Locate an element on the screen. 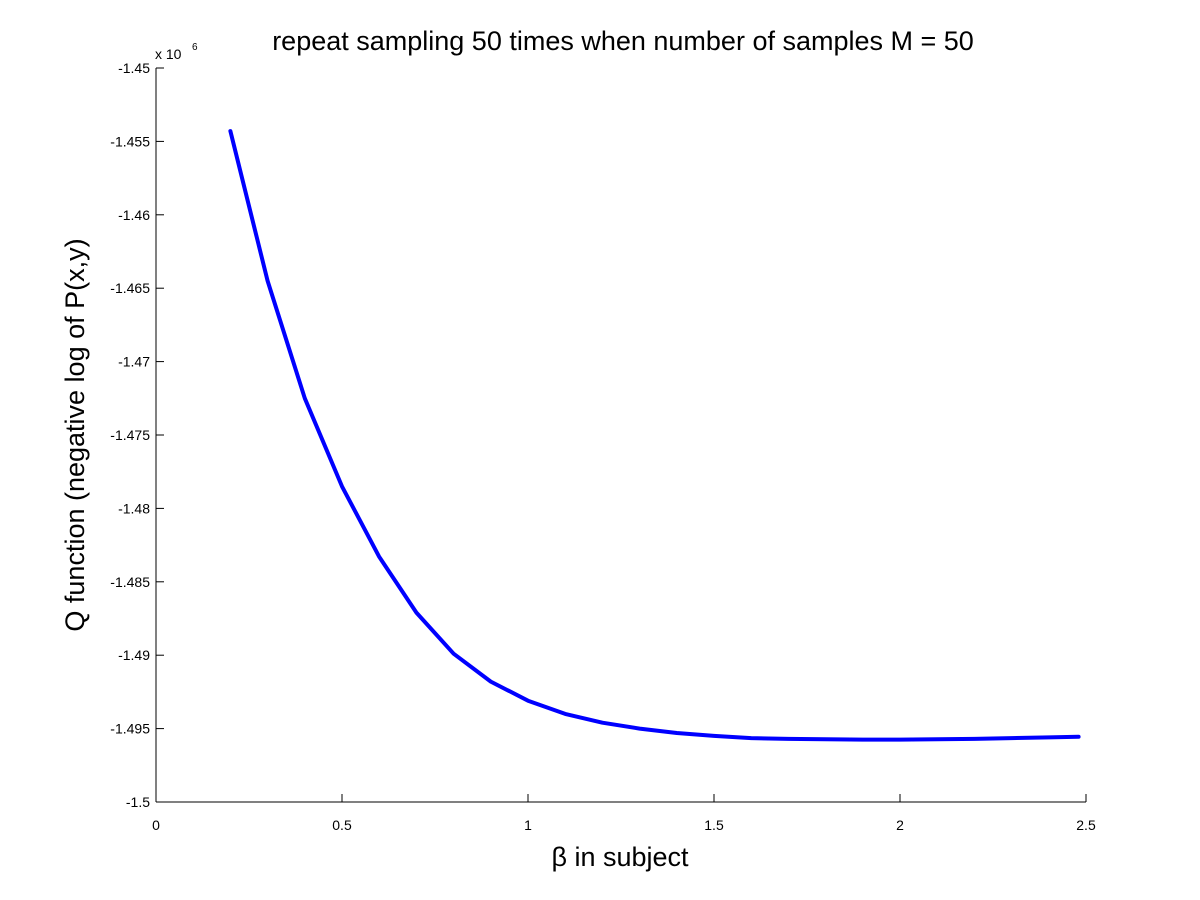 Image resolution: width=1200 pixels, height=900 pixels. y-tick-label: -1.495 is located at coordinates (130, 729).